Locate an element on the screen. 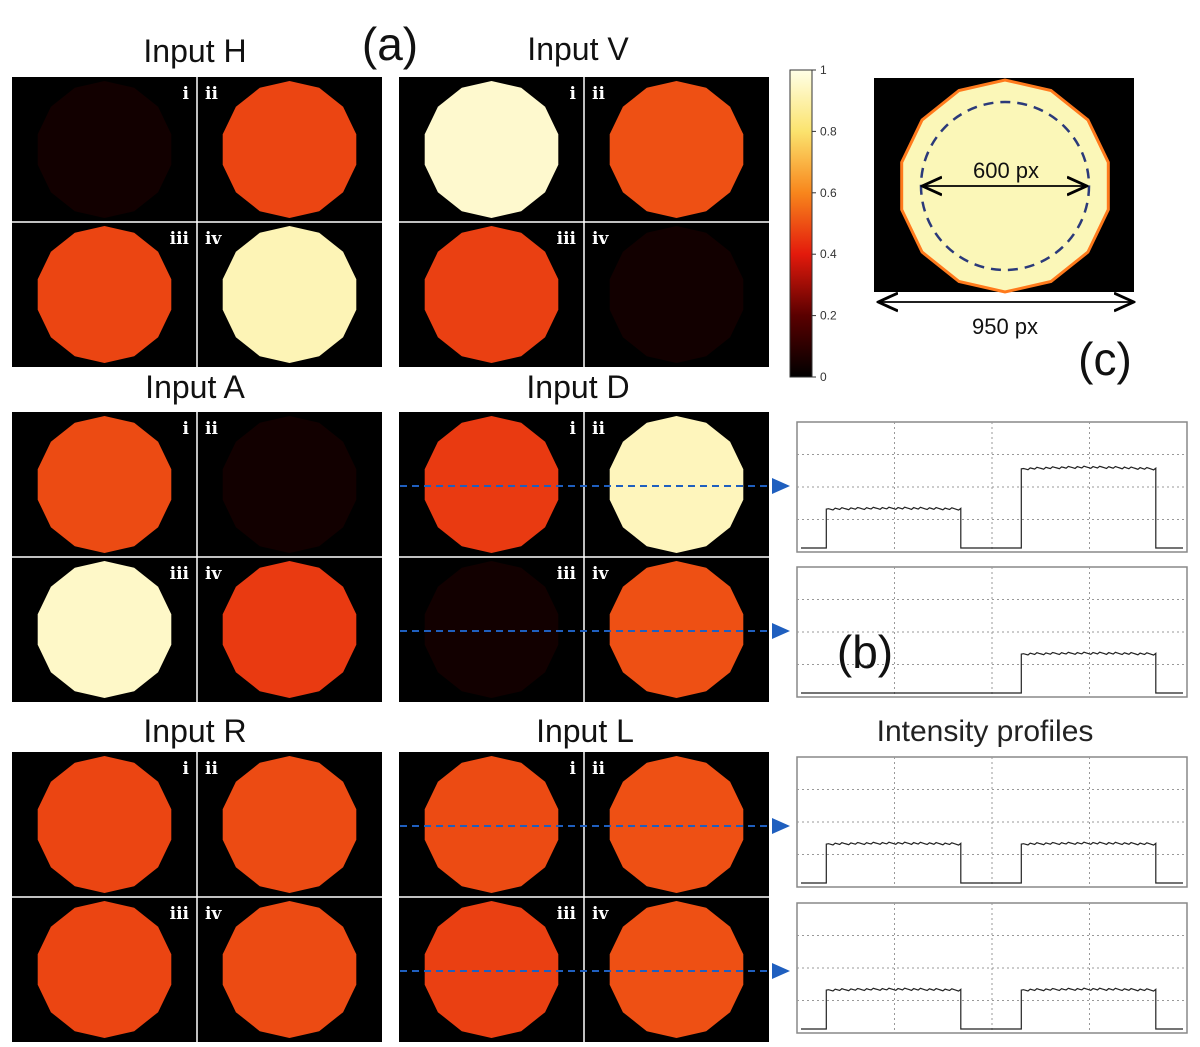 This screenshot has width=1200, height=1047. colorbar-tick-label: 0 is located at coordinates (823, 377).